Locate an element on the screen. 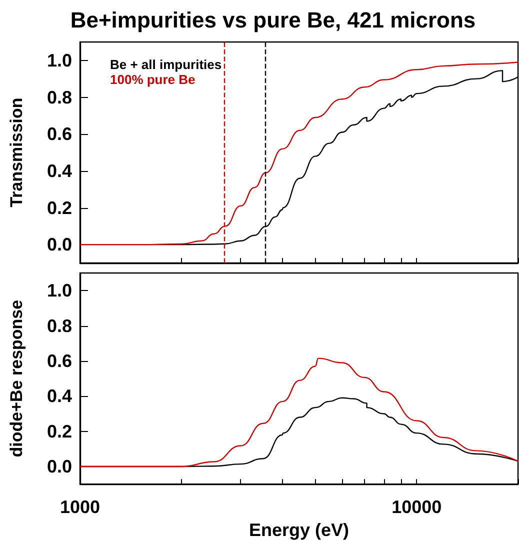 The height and width of the screenshot is (544, 519). text: Be + all impurities is located at coordinates (166, 64).